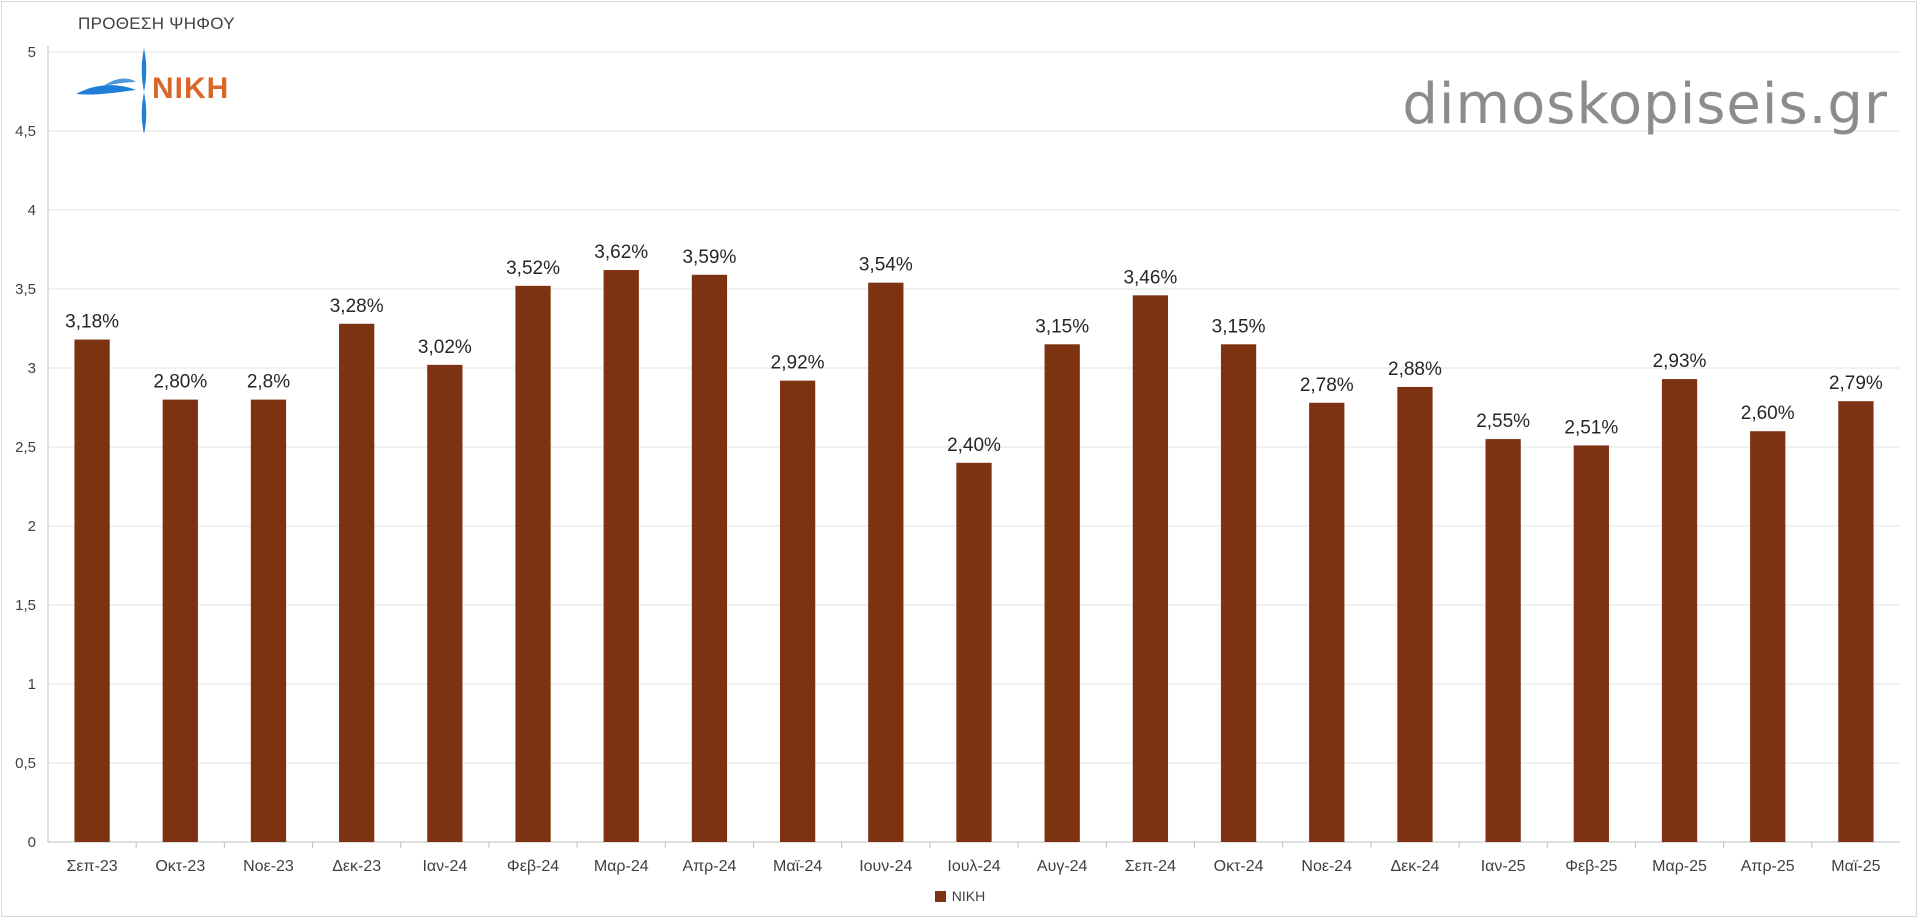 The height and width of the screenshot is (920, 1920). I want to click on x-tick-label: Φεβ-24, so click(533, 866).